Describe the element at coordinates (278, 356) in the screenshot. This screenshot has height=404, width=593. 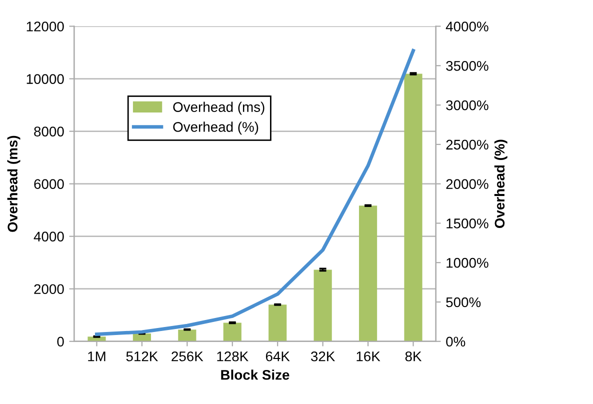
I see `x-tick-label: 64K` at that location.